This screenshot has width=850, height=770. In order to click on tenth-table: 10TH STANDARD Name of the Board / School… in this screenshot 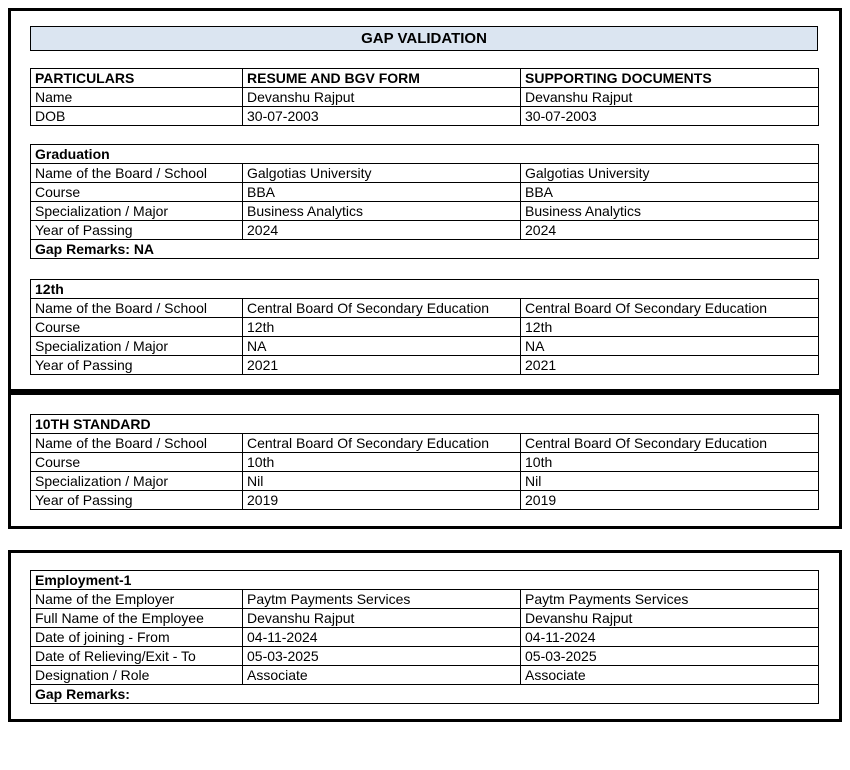, I will do `click(424, 462)`.